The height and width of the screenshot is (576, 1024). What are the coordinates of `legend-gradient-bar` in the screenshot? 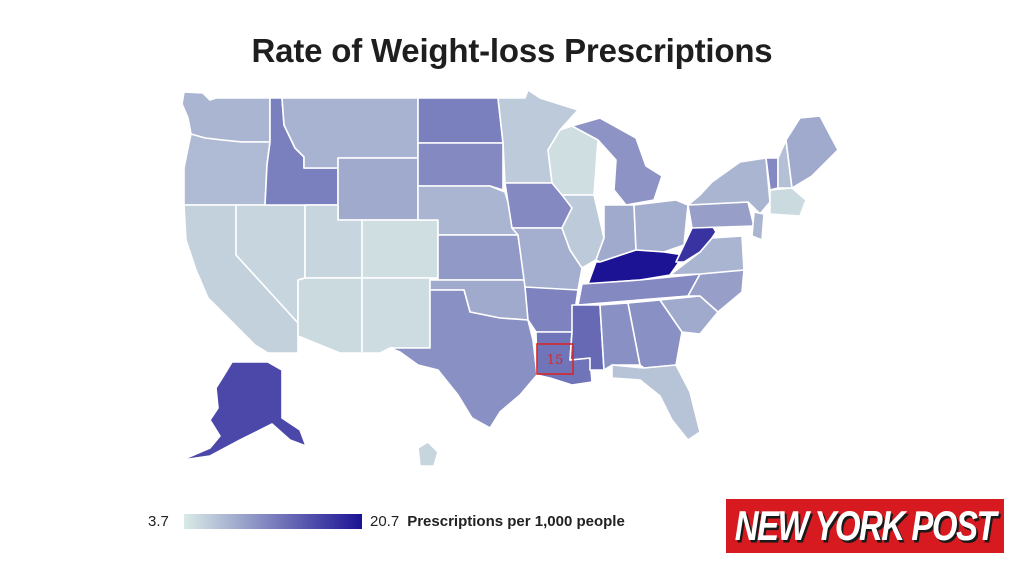 It's located at (273, 521).